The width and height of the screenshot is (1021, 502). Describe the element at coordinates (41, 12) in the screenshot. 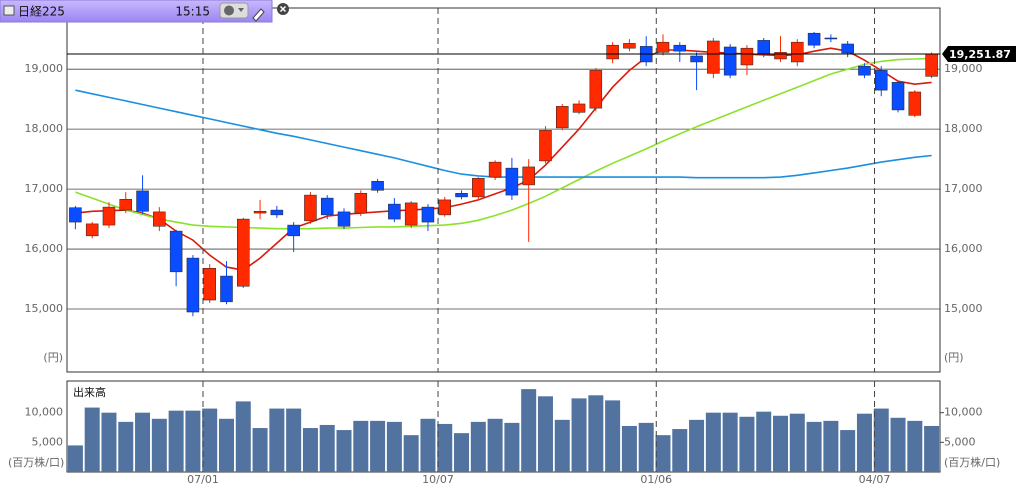

I see `header-title: 日経225` at that location.